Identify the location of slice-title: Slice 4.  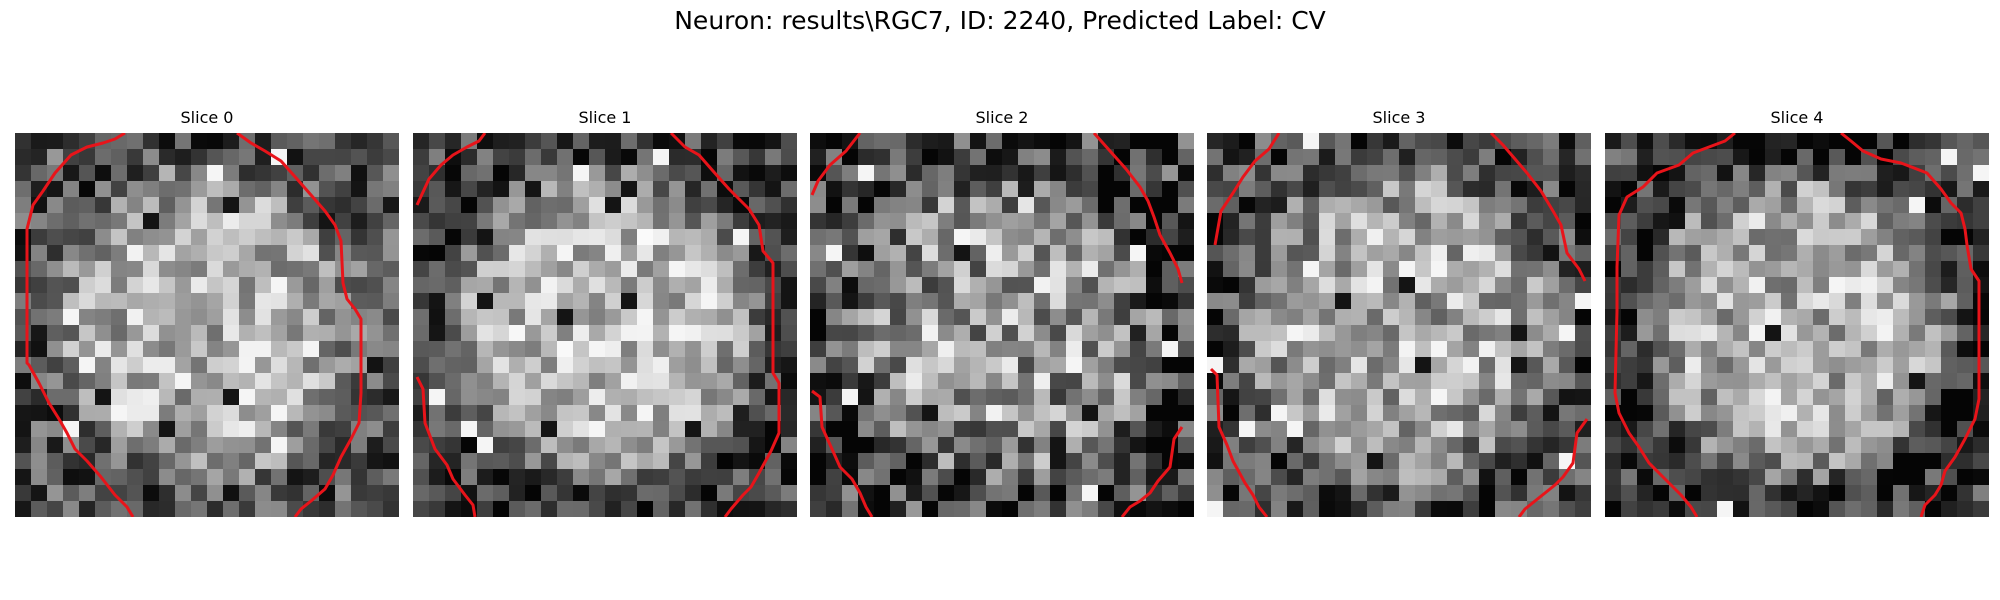
(1797, 117).